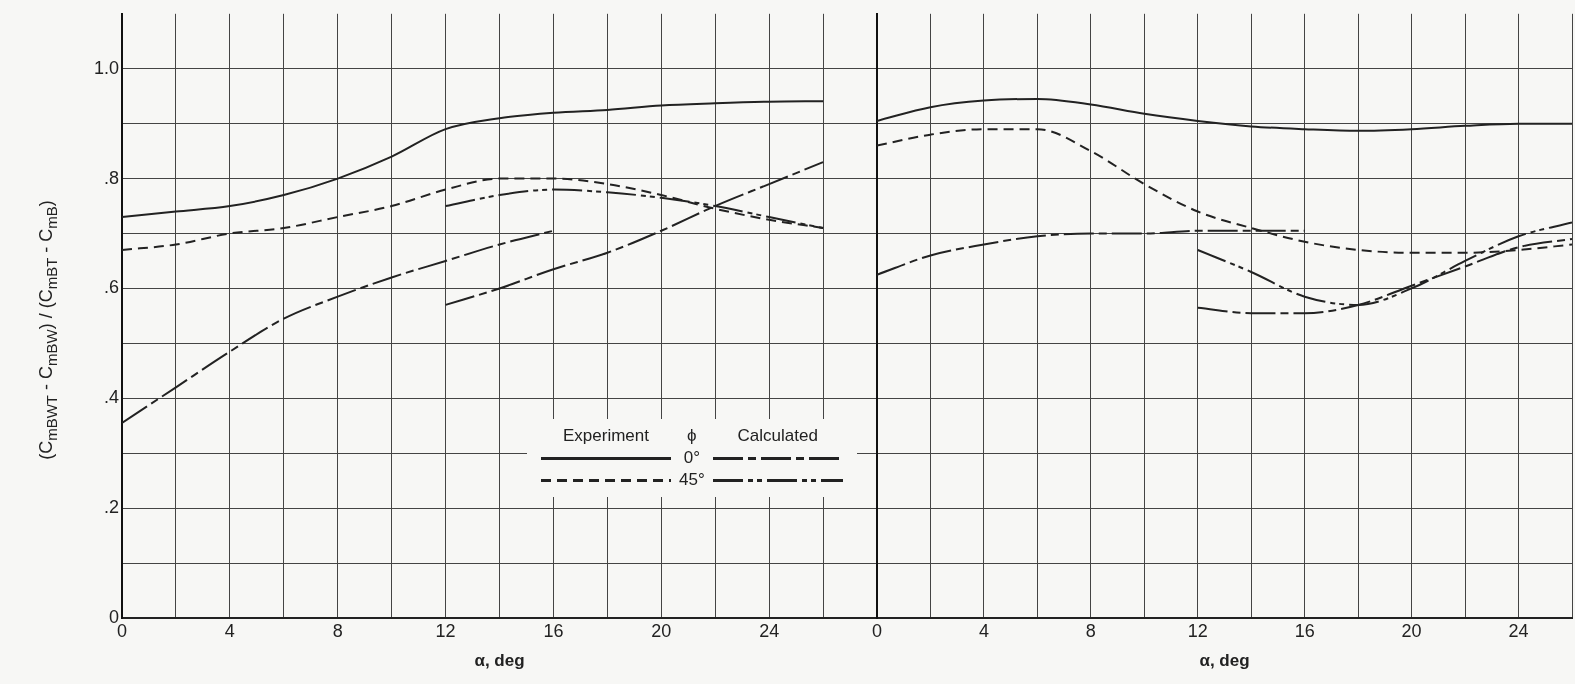  Describe the element at coordinates (606, 436) in the screenshot. I see `annotation: Experiment` at that location.